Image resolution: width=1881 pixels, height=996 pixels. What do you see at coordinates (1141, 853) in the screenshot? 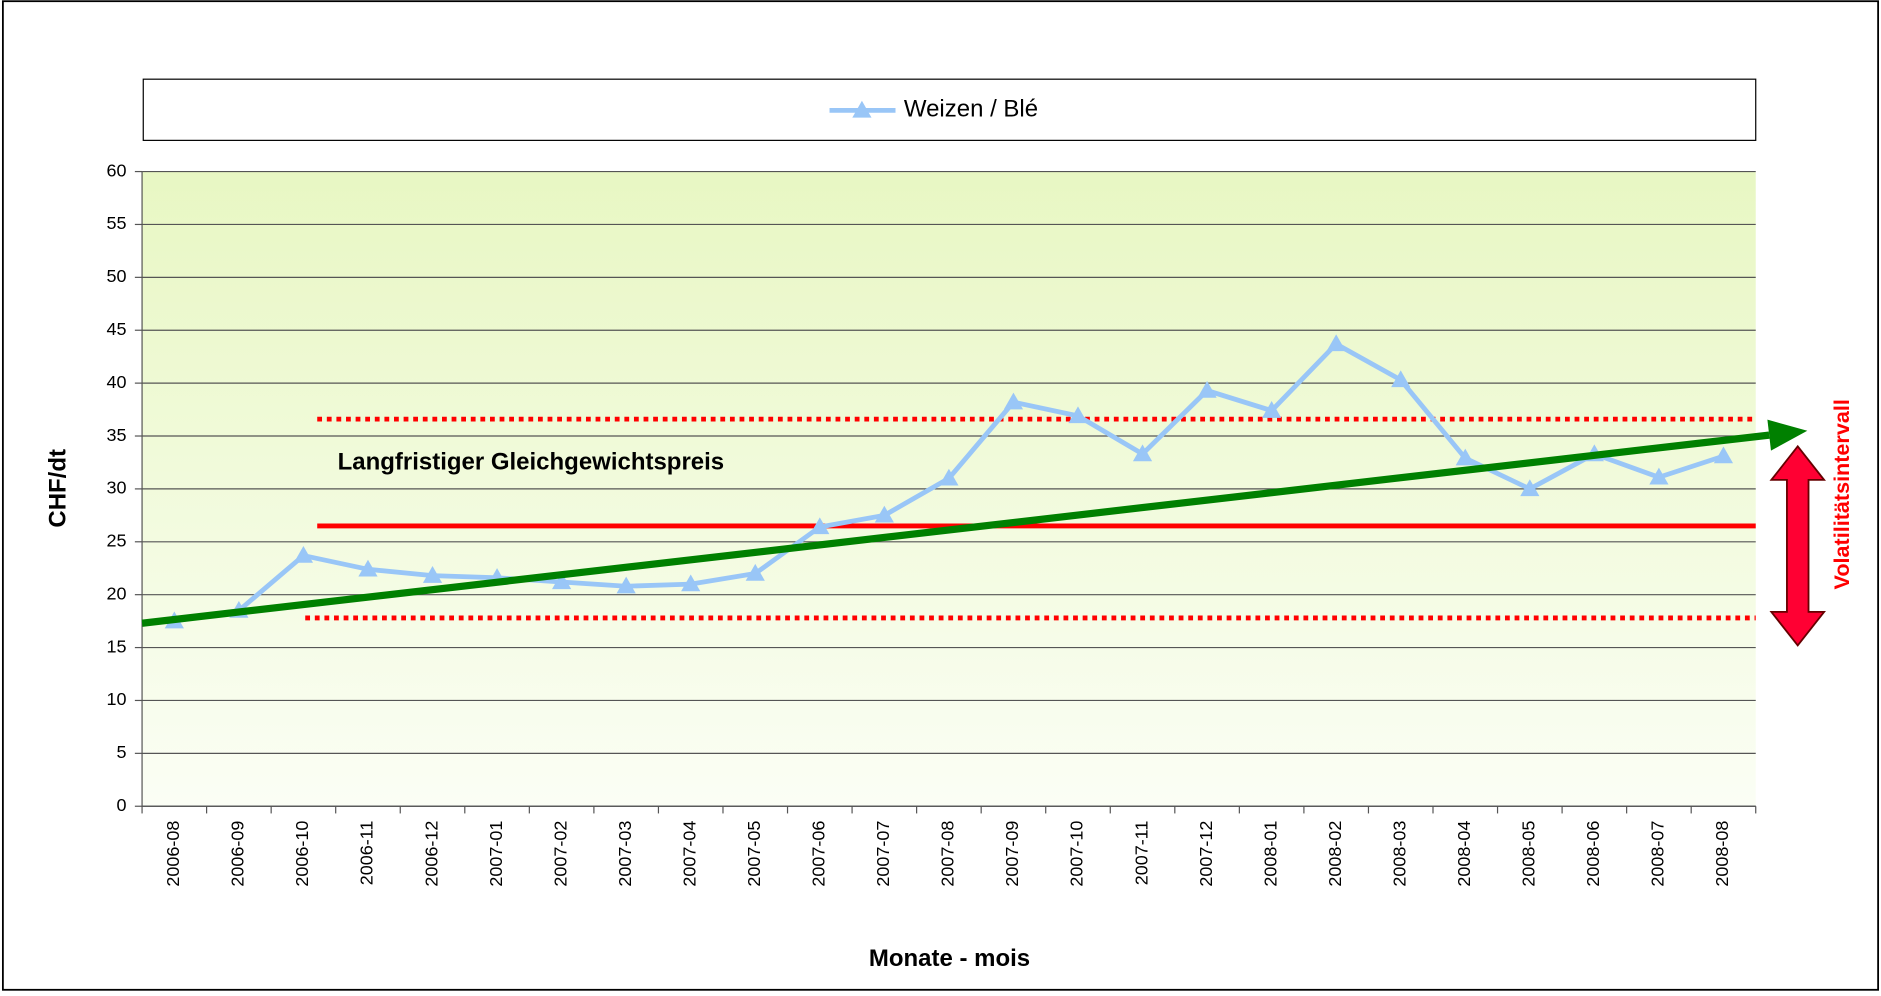
I see `x-tick-label: 2007-11` at bounding box center [1141, 853].